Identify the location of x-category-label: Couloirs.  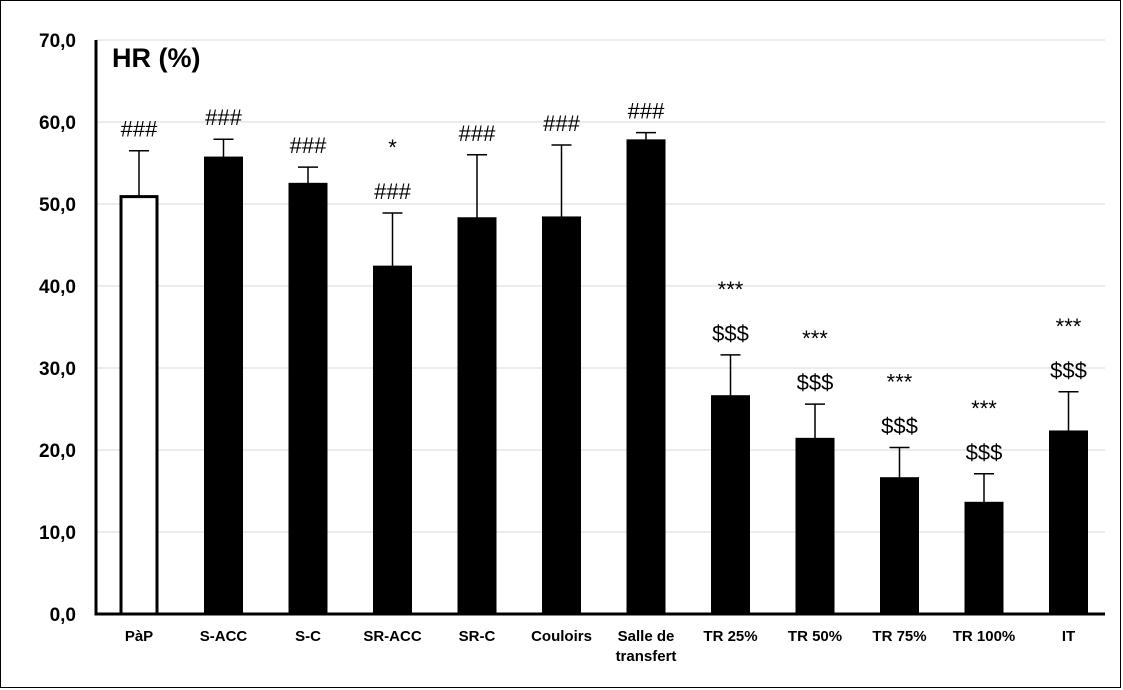
(561, 636).